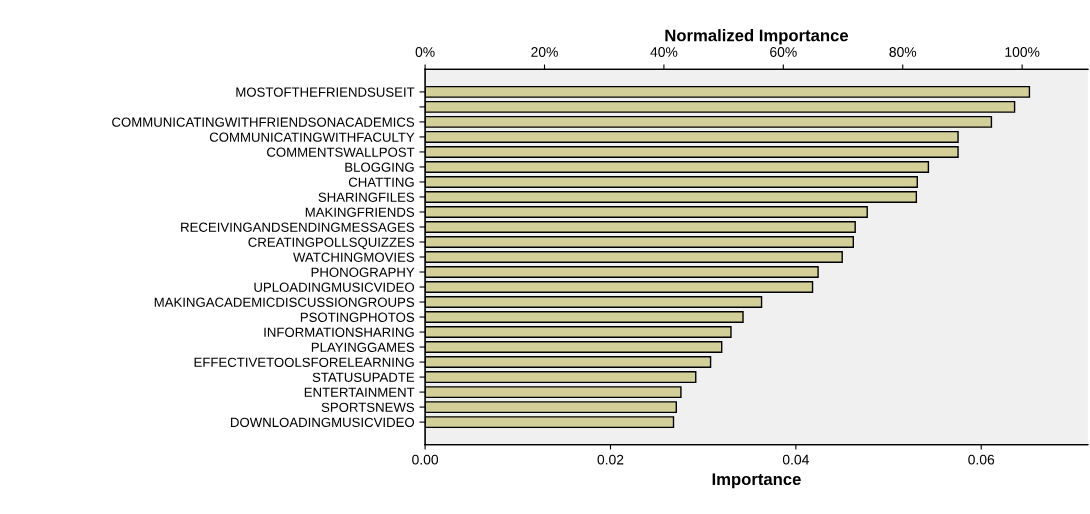 This screenshot has width=1090, height=514. Describe the element at coordinates (363, 377) in the screenshot. I see `y-tick-label: STATUSUPADTE` at that location.